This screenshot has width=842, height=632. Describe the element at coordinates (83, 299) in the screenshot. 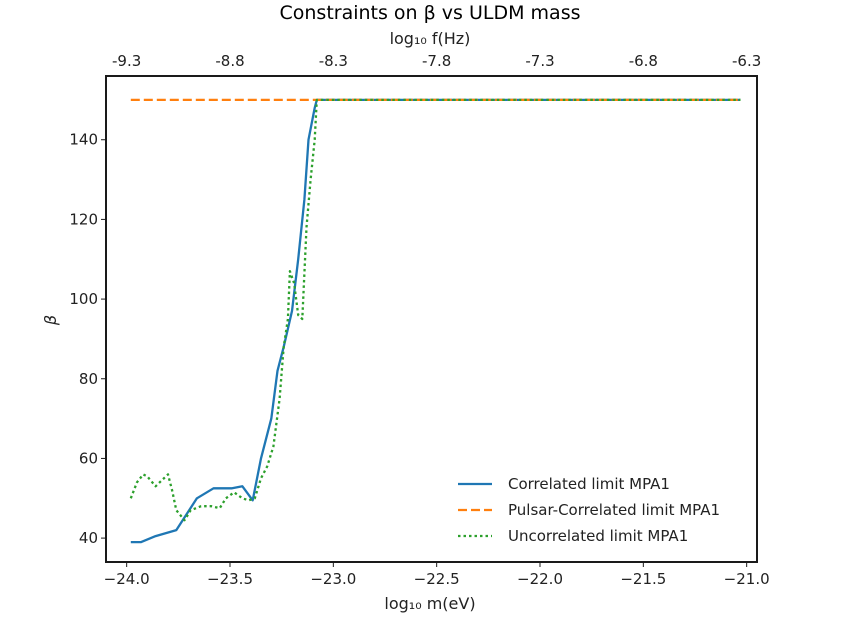

I see `y-tick-label: 100` at that location.